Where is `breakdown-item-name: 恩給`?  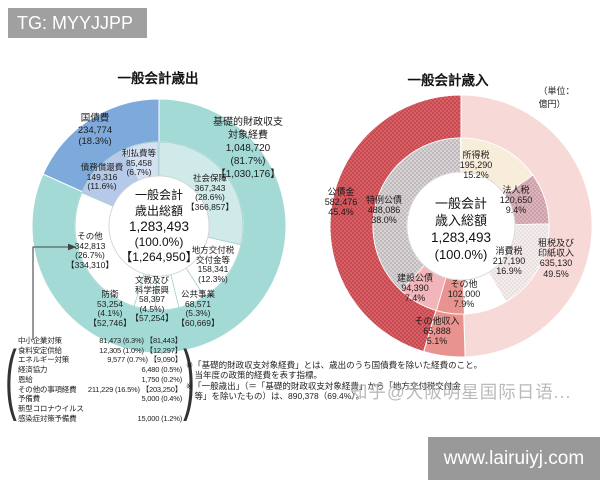 breakdown-item-name: 恩給 is located at coordinates (25, 379).